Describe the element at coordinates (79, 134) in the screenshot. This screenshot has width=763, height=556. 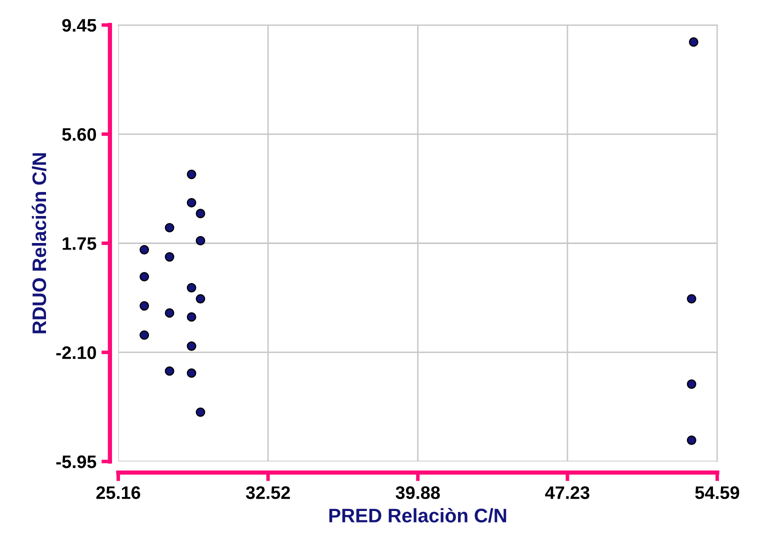
I see `y-tick-label: 5.60` at that location.